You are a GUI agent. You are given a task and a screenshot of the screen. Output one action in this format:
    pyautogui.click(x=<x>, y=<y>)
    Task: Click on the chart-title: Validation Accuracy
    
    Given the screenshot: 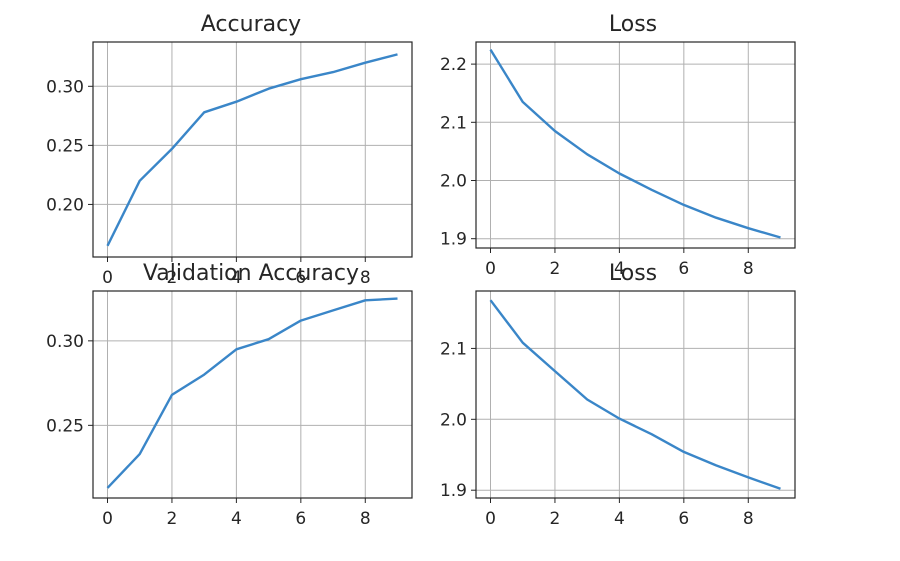 What is the action you would take?
    pyautogui.click(x=251, y=273)
    